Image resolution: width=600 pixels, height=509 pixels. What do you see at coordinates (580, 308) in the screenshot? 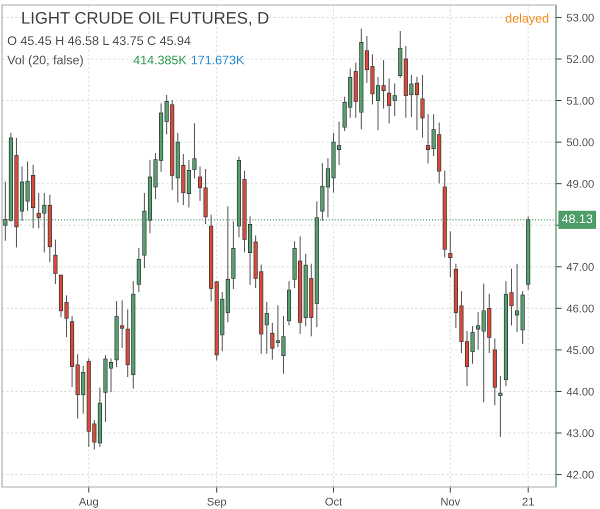
I see `y-tick-label: 46.00` at bounding box center [580, 308].